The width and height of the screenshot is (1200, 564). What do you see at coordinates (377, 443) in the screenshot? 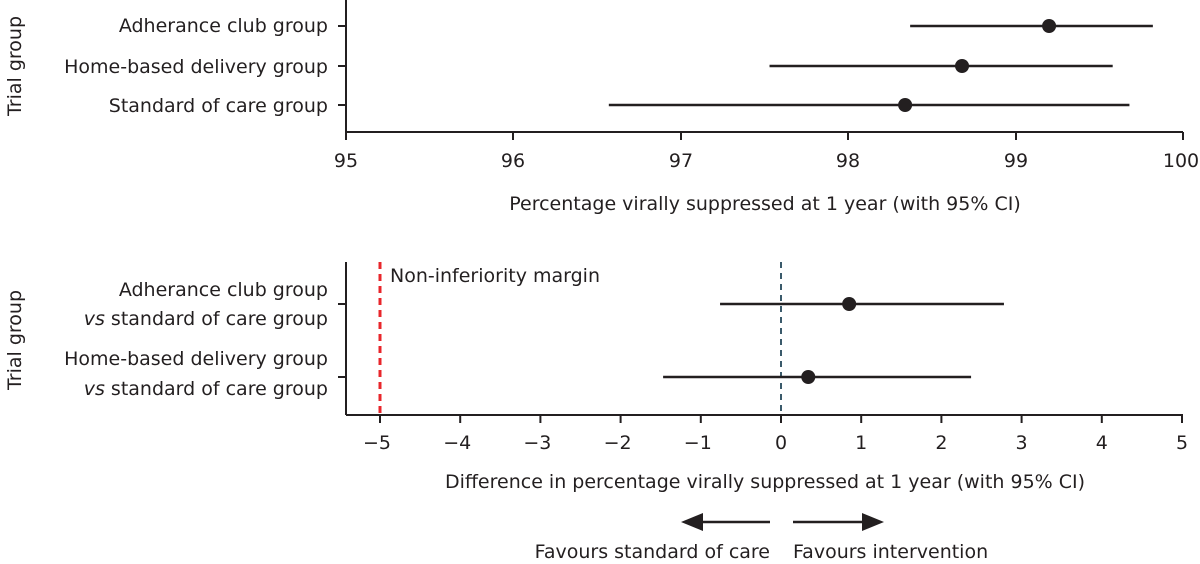
I see `bottom-x-tick-label: −5` at bounding box center [377, 443].